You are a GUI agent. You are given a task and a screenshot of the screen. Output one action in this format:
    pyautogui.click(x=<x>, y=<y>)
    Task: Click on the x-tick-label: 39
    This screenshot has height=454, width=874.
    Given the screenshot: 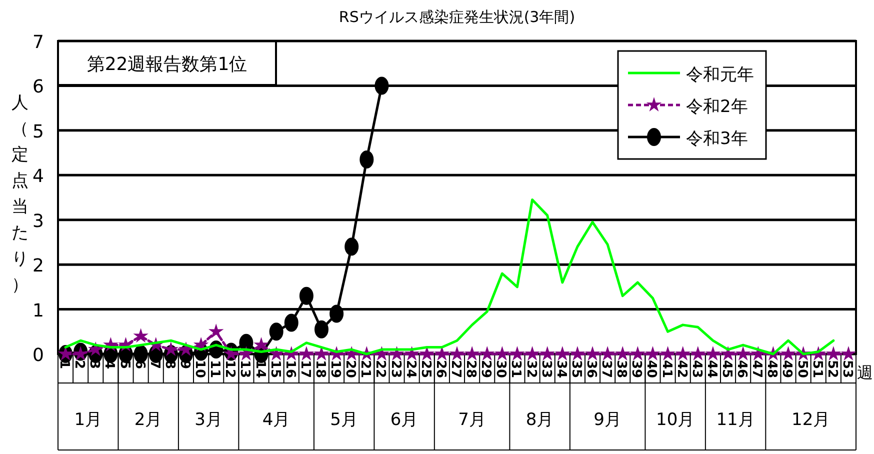 What is the action you would take?
    pyautogui.click(x=636, y=369)
    